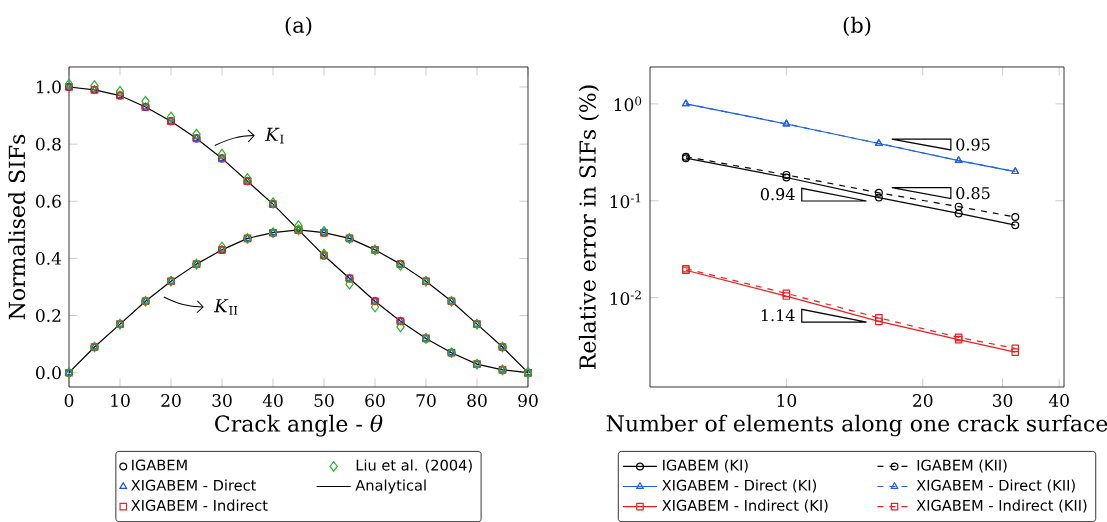  Describe the element at coordinates (390, 486) in the screenshot. I see `legend-label: Analytical` at that location.